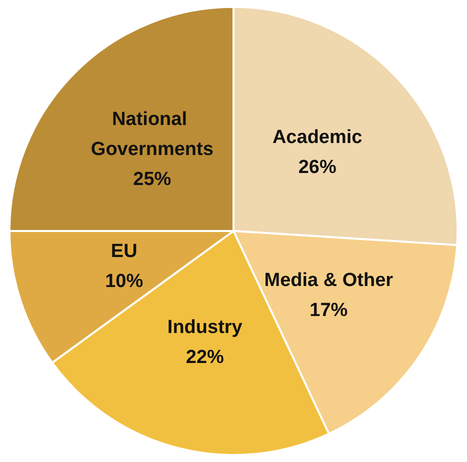  I want to click on data-label: 17%, so click(329, 311).